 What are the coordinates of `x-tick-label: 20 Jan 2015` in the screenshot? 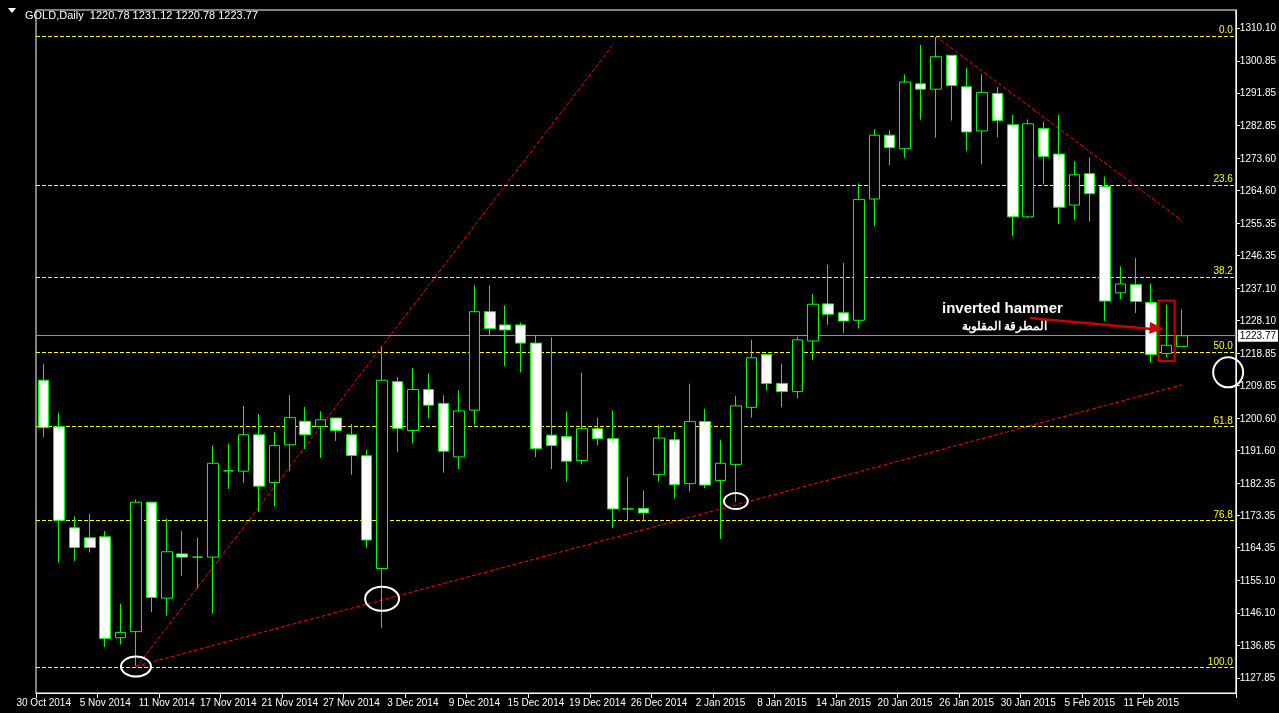 It's located at (905, 702).